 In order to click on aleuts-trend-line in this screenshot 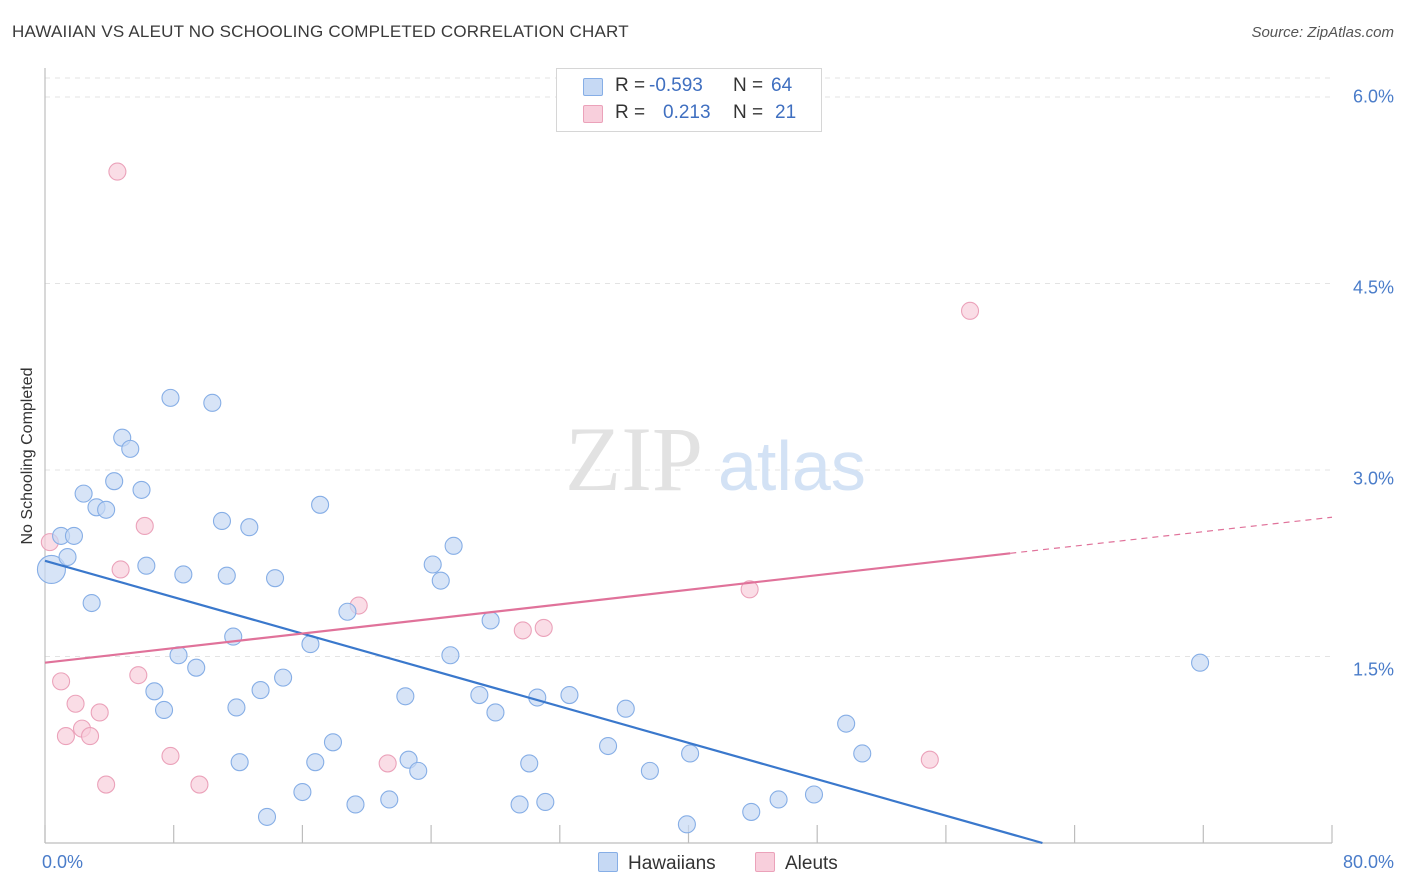, I will do `click(527, 608)`.